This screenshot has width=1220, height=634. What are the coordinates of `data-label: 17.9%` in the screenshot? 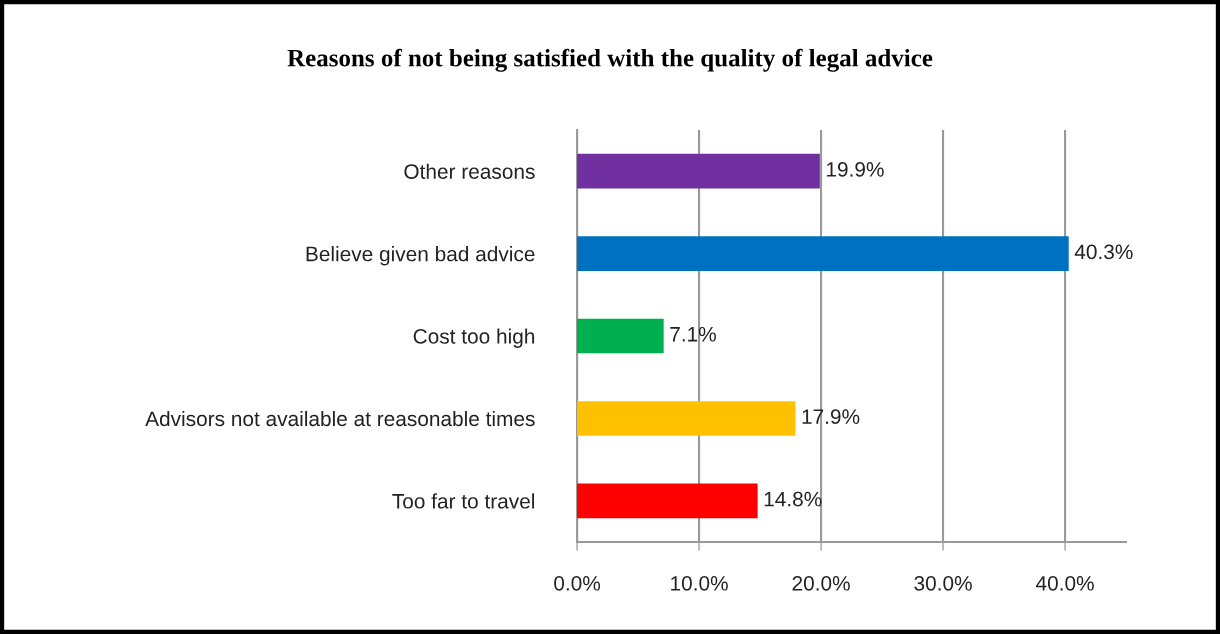 It's located at (831, 417).